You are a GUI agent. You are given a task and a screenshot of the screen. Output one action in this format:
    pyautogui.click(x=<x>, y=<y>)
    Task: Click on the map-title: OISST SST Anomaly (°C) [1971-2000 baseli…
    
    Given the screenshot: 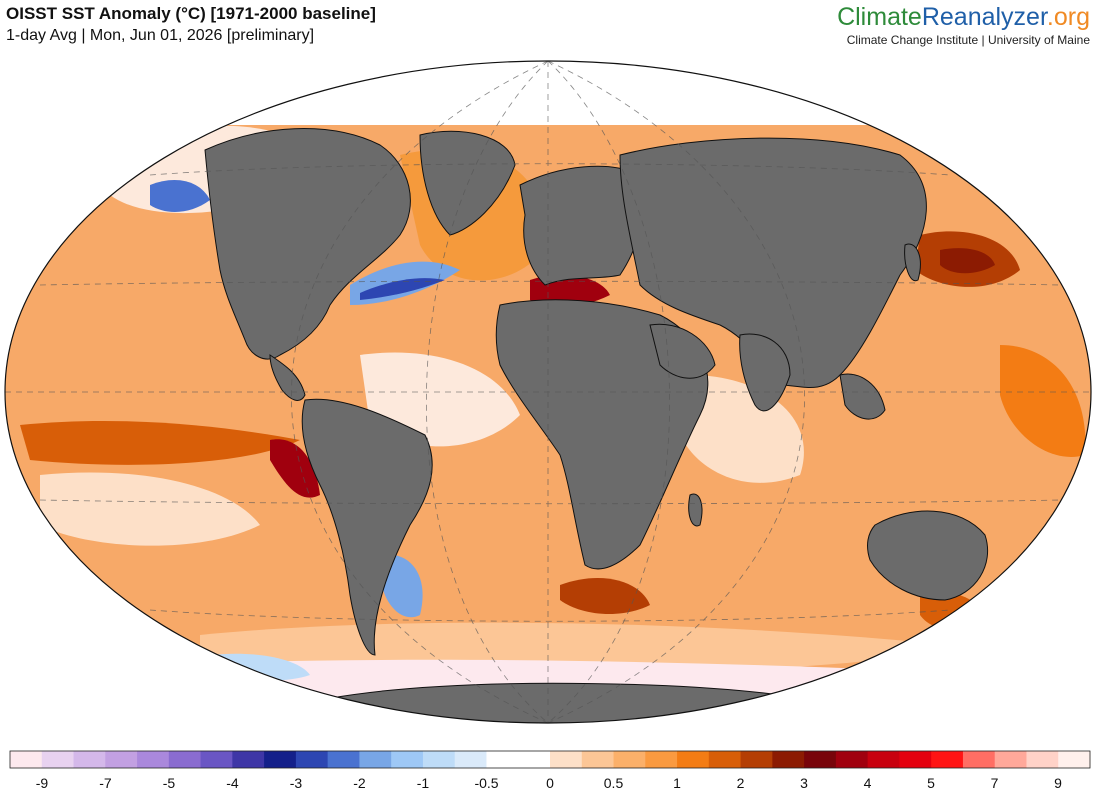 What is the action you would take?
    pyautogui.click(x=191, y=13)
    